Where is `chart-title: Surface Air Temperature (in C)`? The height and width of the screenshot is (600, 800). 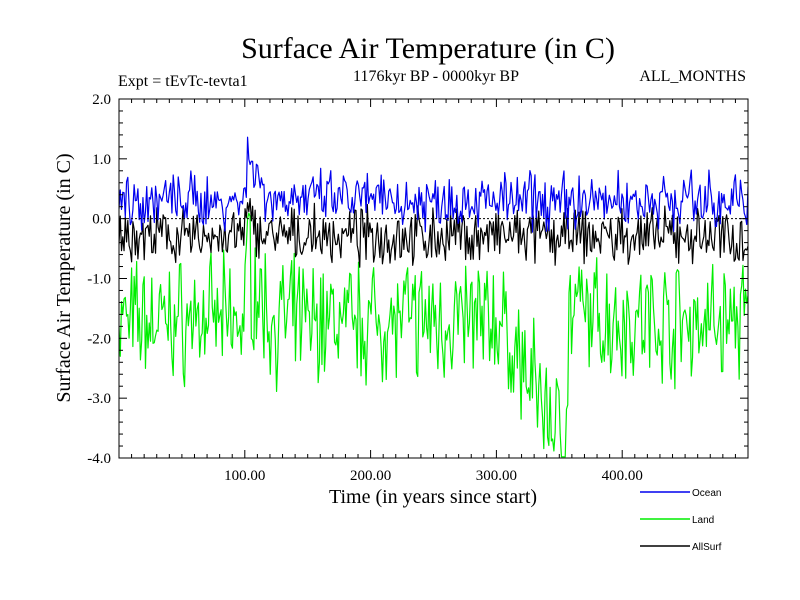
chart-title: Surface Air Temperature (in C) is located at coordinates (428, 48).